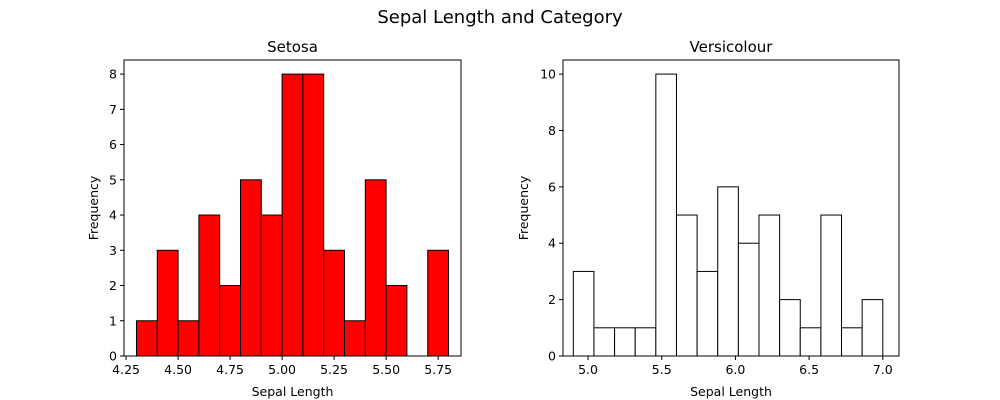 This screenshot has width=1000, height=400. What do you see at coordinates (662, 369) in the screenshot?
I see `versicolour-xtick-label: 5.5` at bounding box center [662, 369].